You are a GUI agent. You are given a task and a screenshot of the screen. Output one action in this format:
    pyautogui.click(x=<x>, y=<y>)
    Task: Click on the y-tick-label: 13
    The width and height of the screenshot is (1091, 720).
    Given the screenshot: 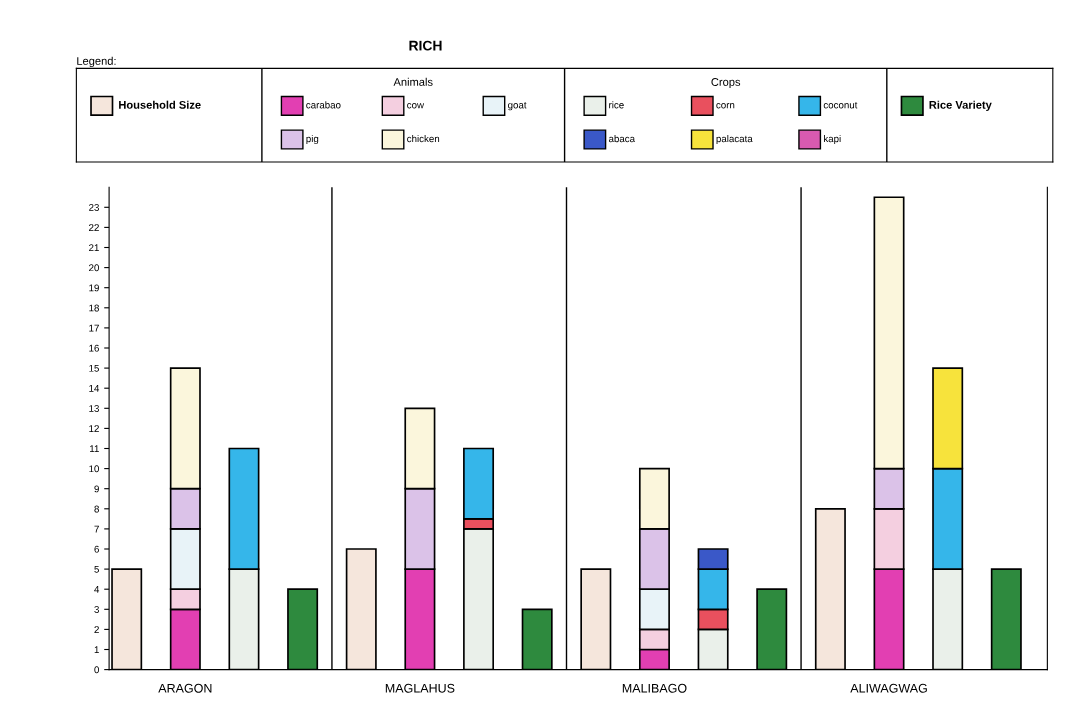 What is the action you would take?
    pyautogui.click(x=94, y=408)
    